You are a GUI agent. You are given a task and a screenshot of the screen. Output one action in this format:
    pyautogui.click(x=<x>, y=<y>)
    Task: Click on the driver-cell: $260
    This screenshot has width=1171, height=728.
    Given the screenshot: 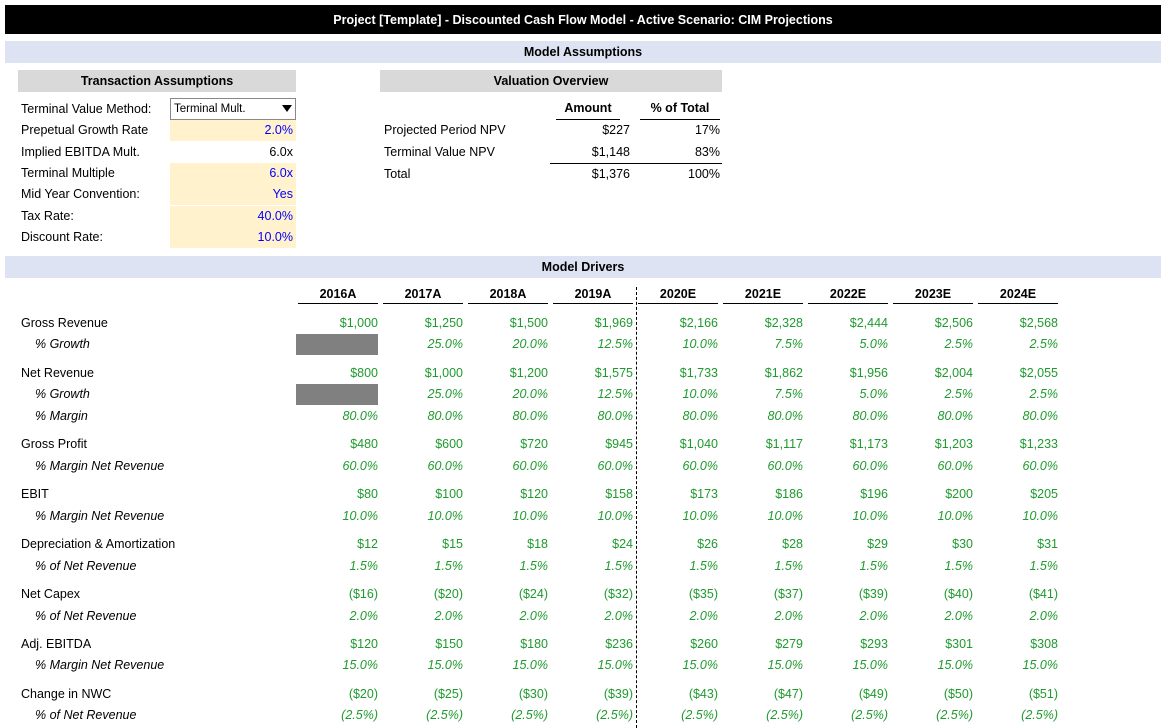 What is the action you would take?
    pyautogui.click(x=704, y=644)
    